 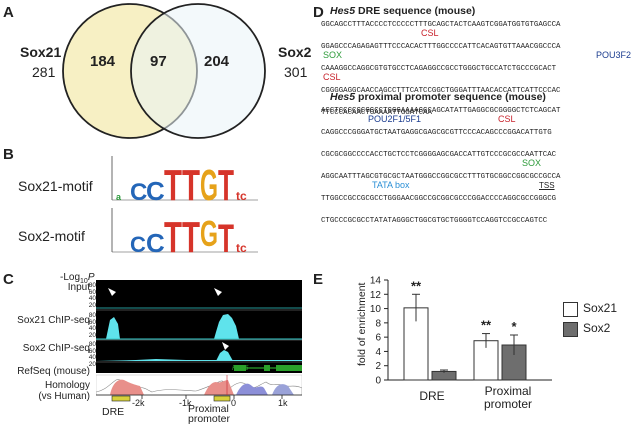 I want to click on venn-sox2-circle, so click(x=198, y=71).